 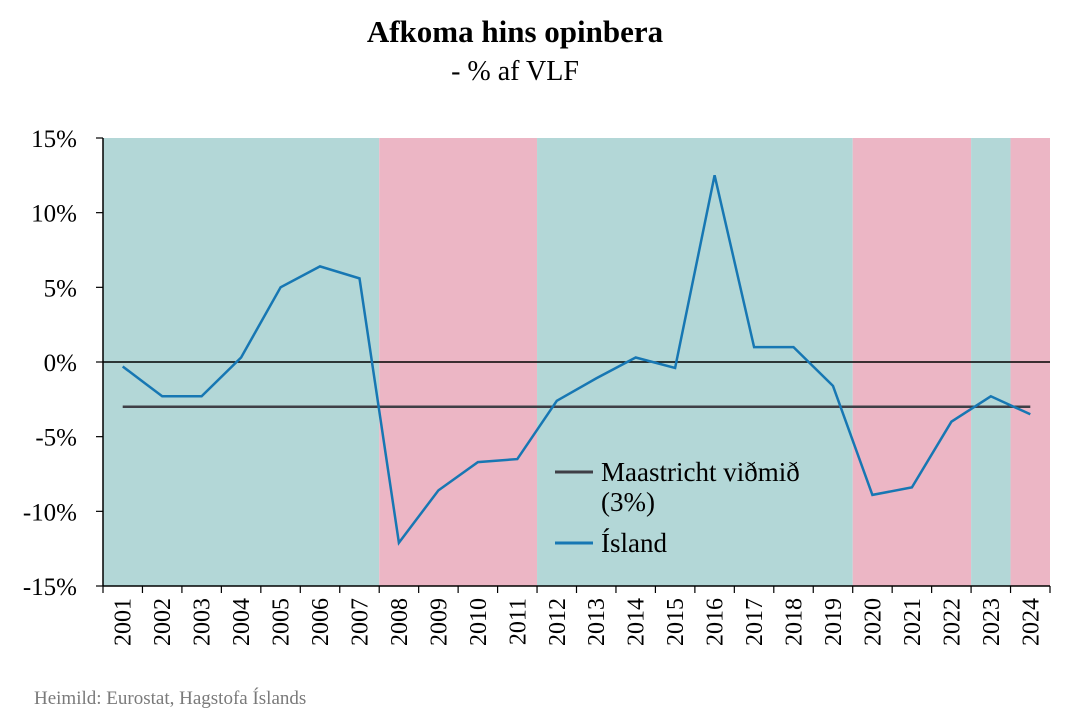 I want to click on x-tick-label: 2004, so click(x=242, y=622).